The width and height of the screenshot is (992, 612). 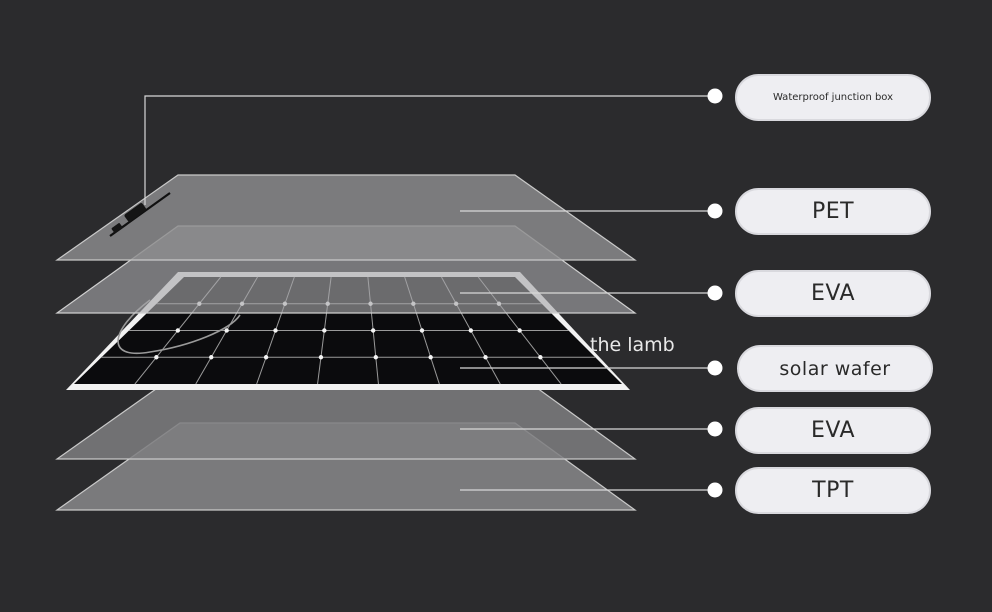 What do you see at coordinates (140, 214) in the screenshot?
I see `junction-box` at bounding box center [140, 214].